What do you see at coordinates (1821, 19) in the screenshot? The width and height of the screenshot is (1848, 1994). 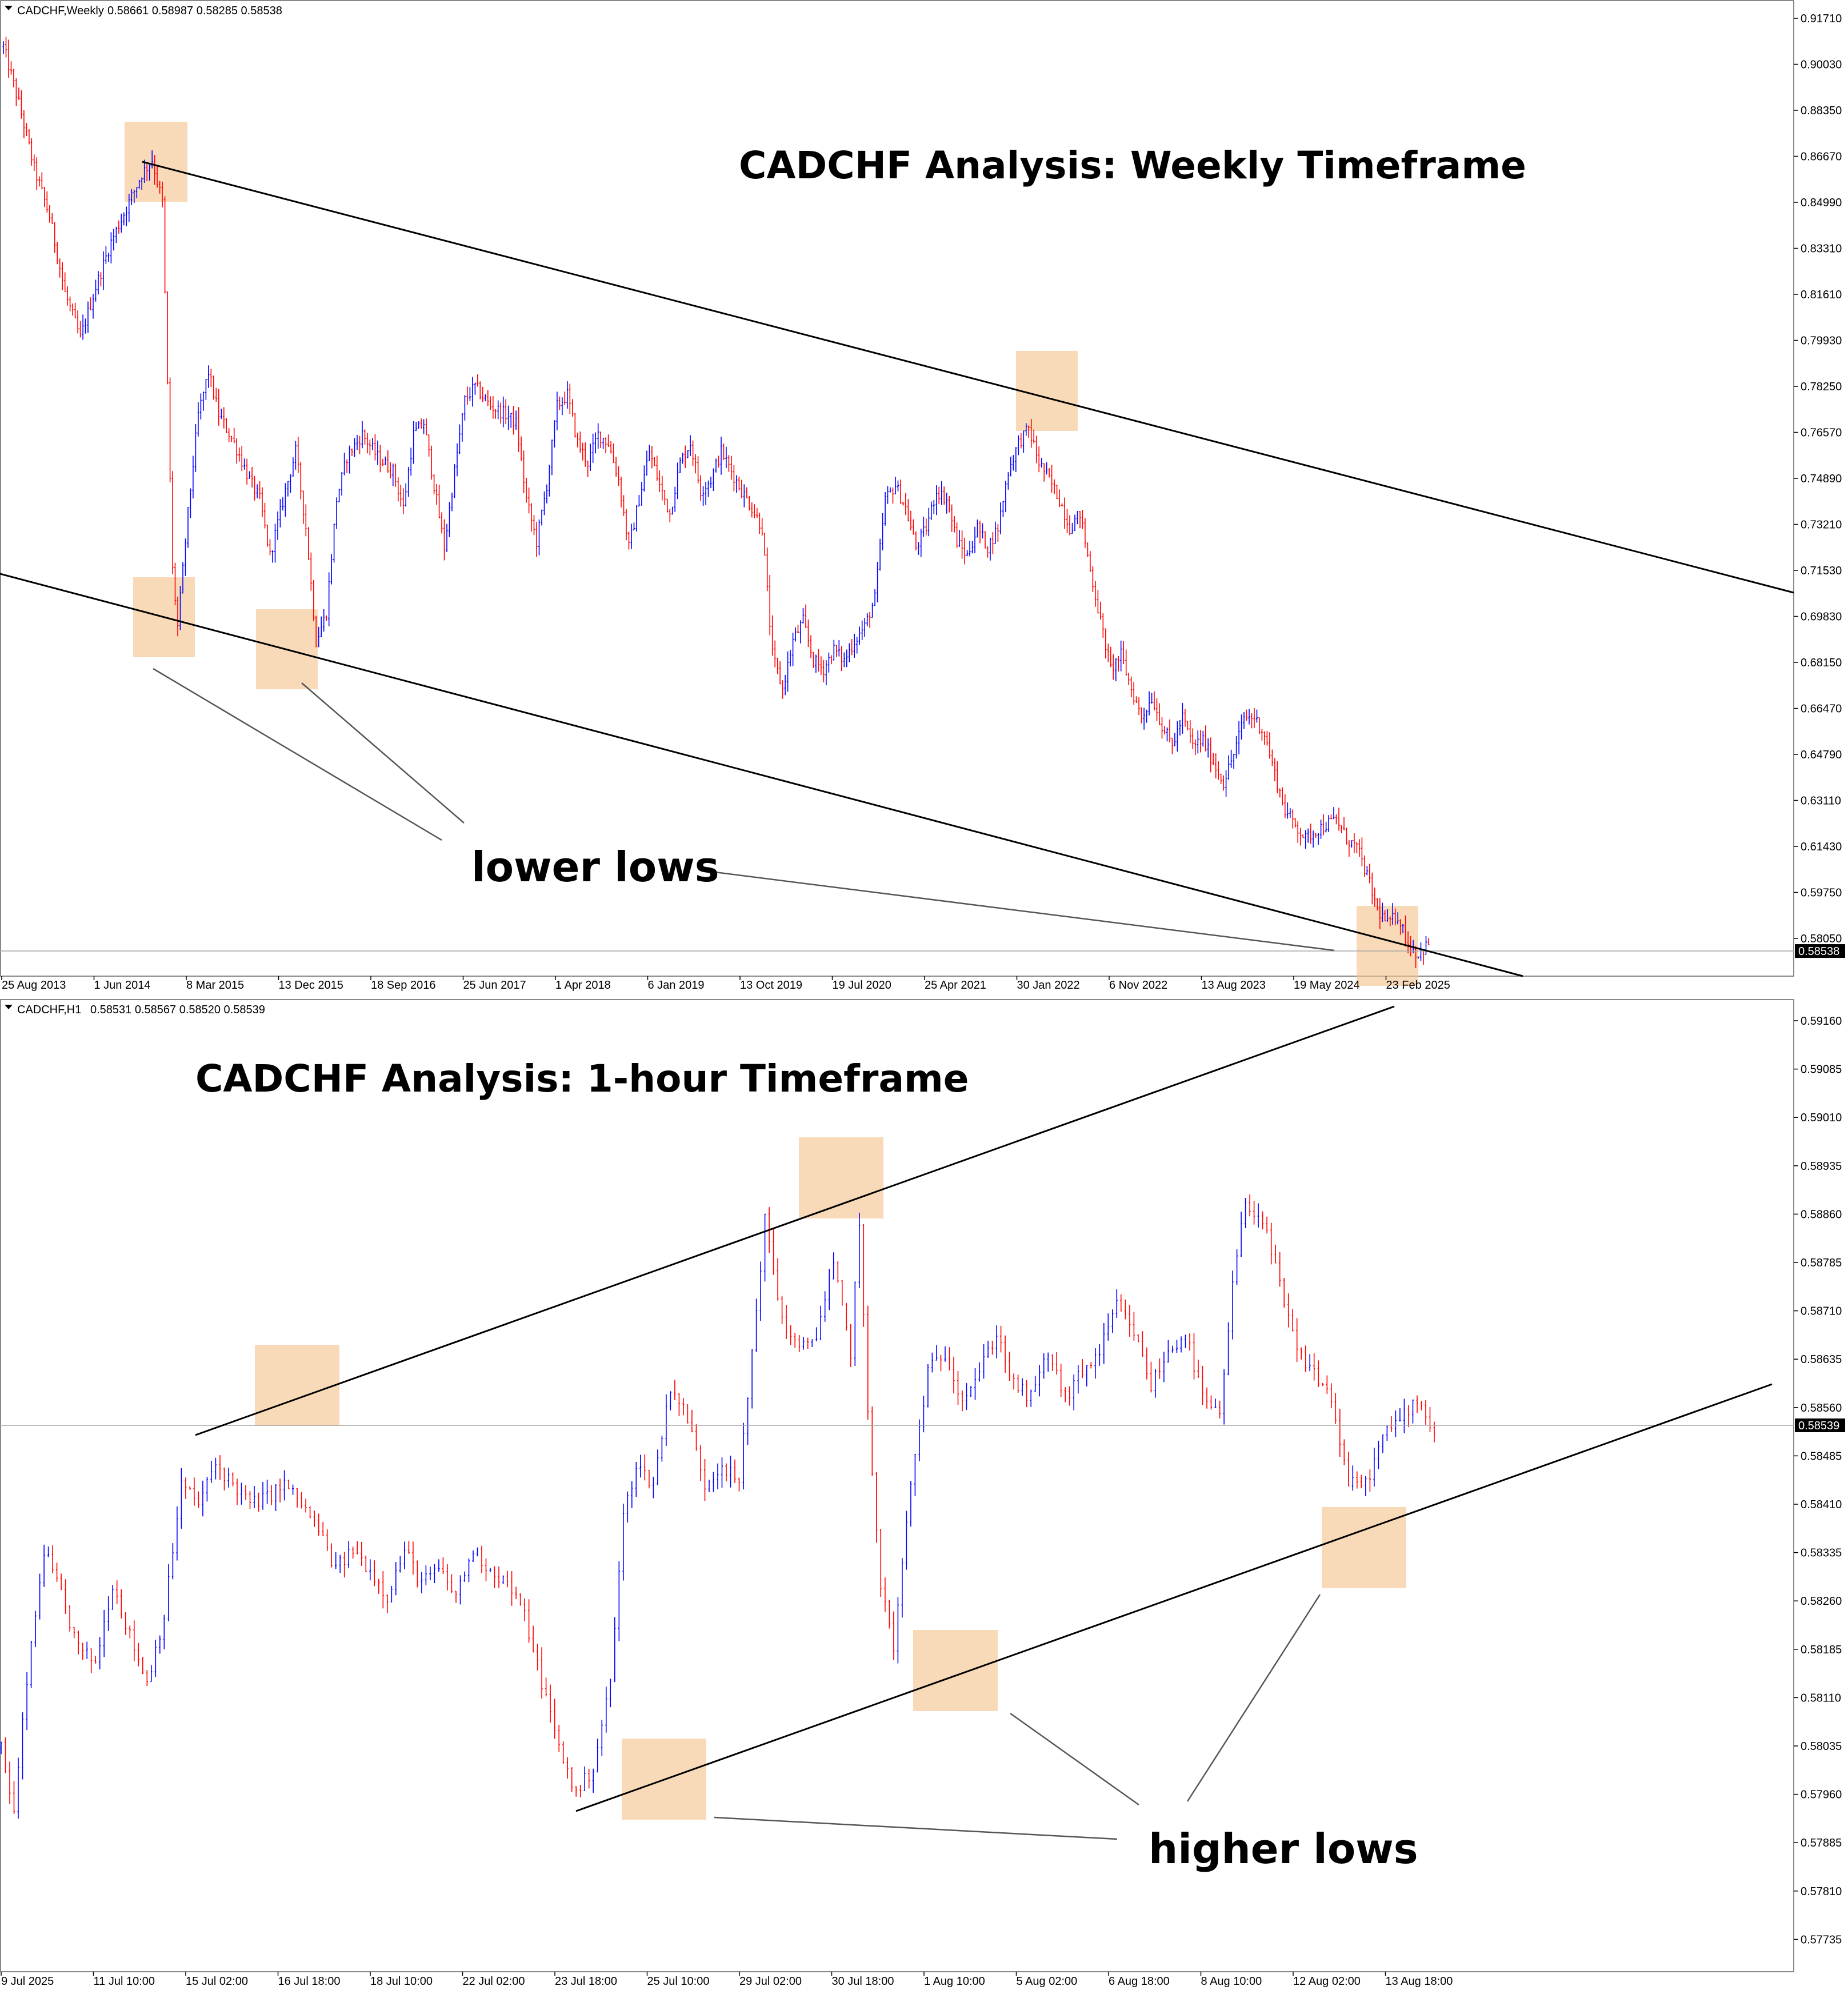 I see `w-y-tick-label: 0.91710` at bounding box center [1821, 19].